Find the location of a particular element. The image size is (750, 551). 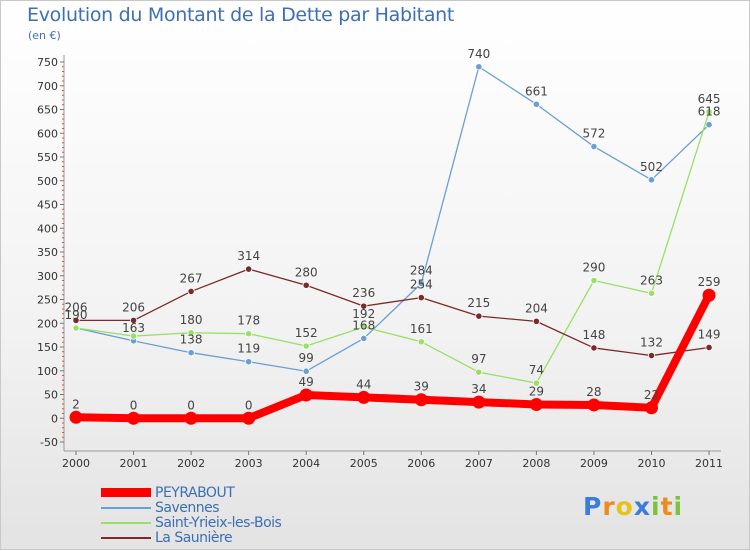

data-label: 152 is located at coordinates (306, 333).